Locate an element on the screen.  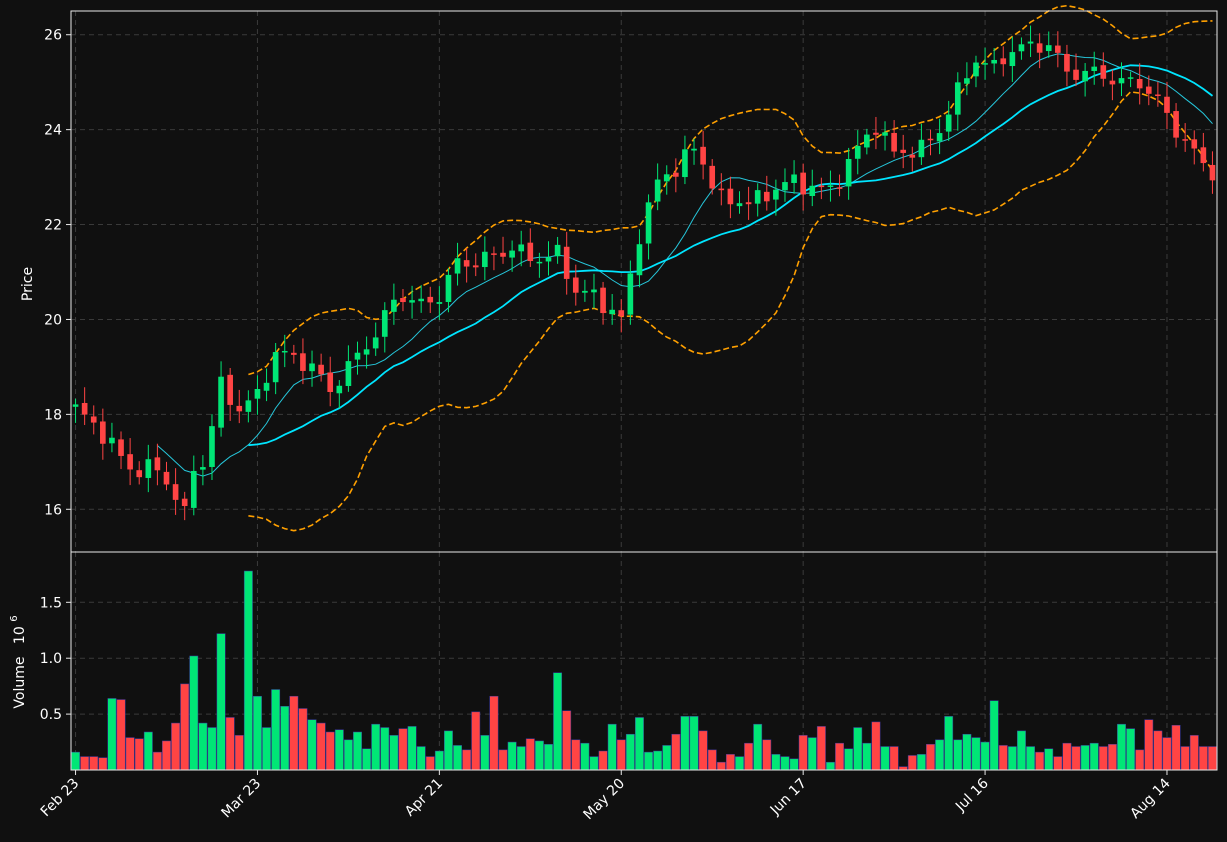
price-ytick-label: 18 is located at coordinates (53, 415).